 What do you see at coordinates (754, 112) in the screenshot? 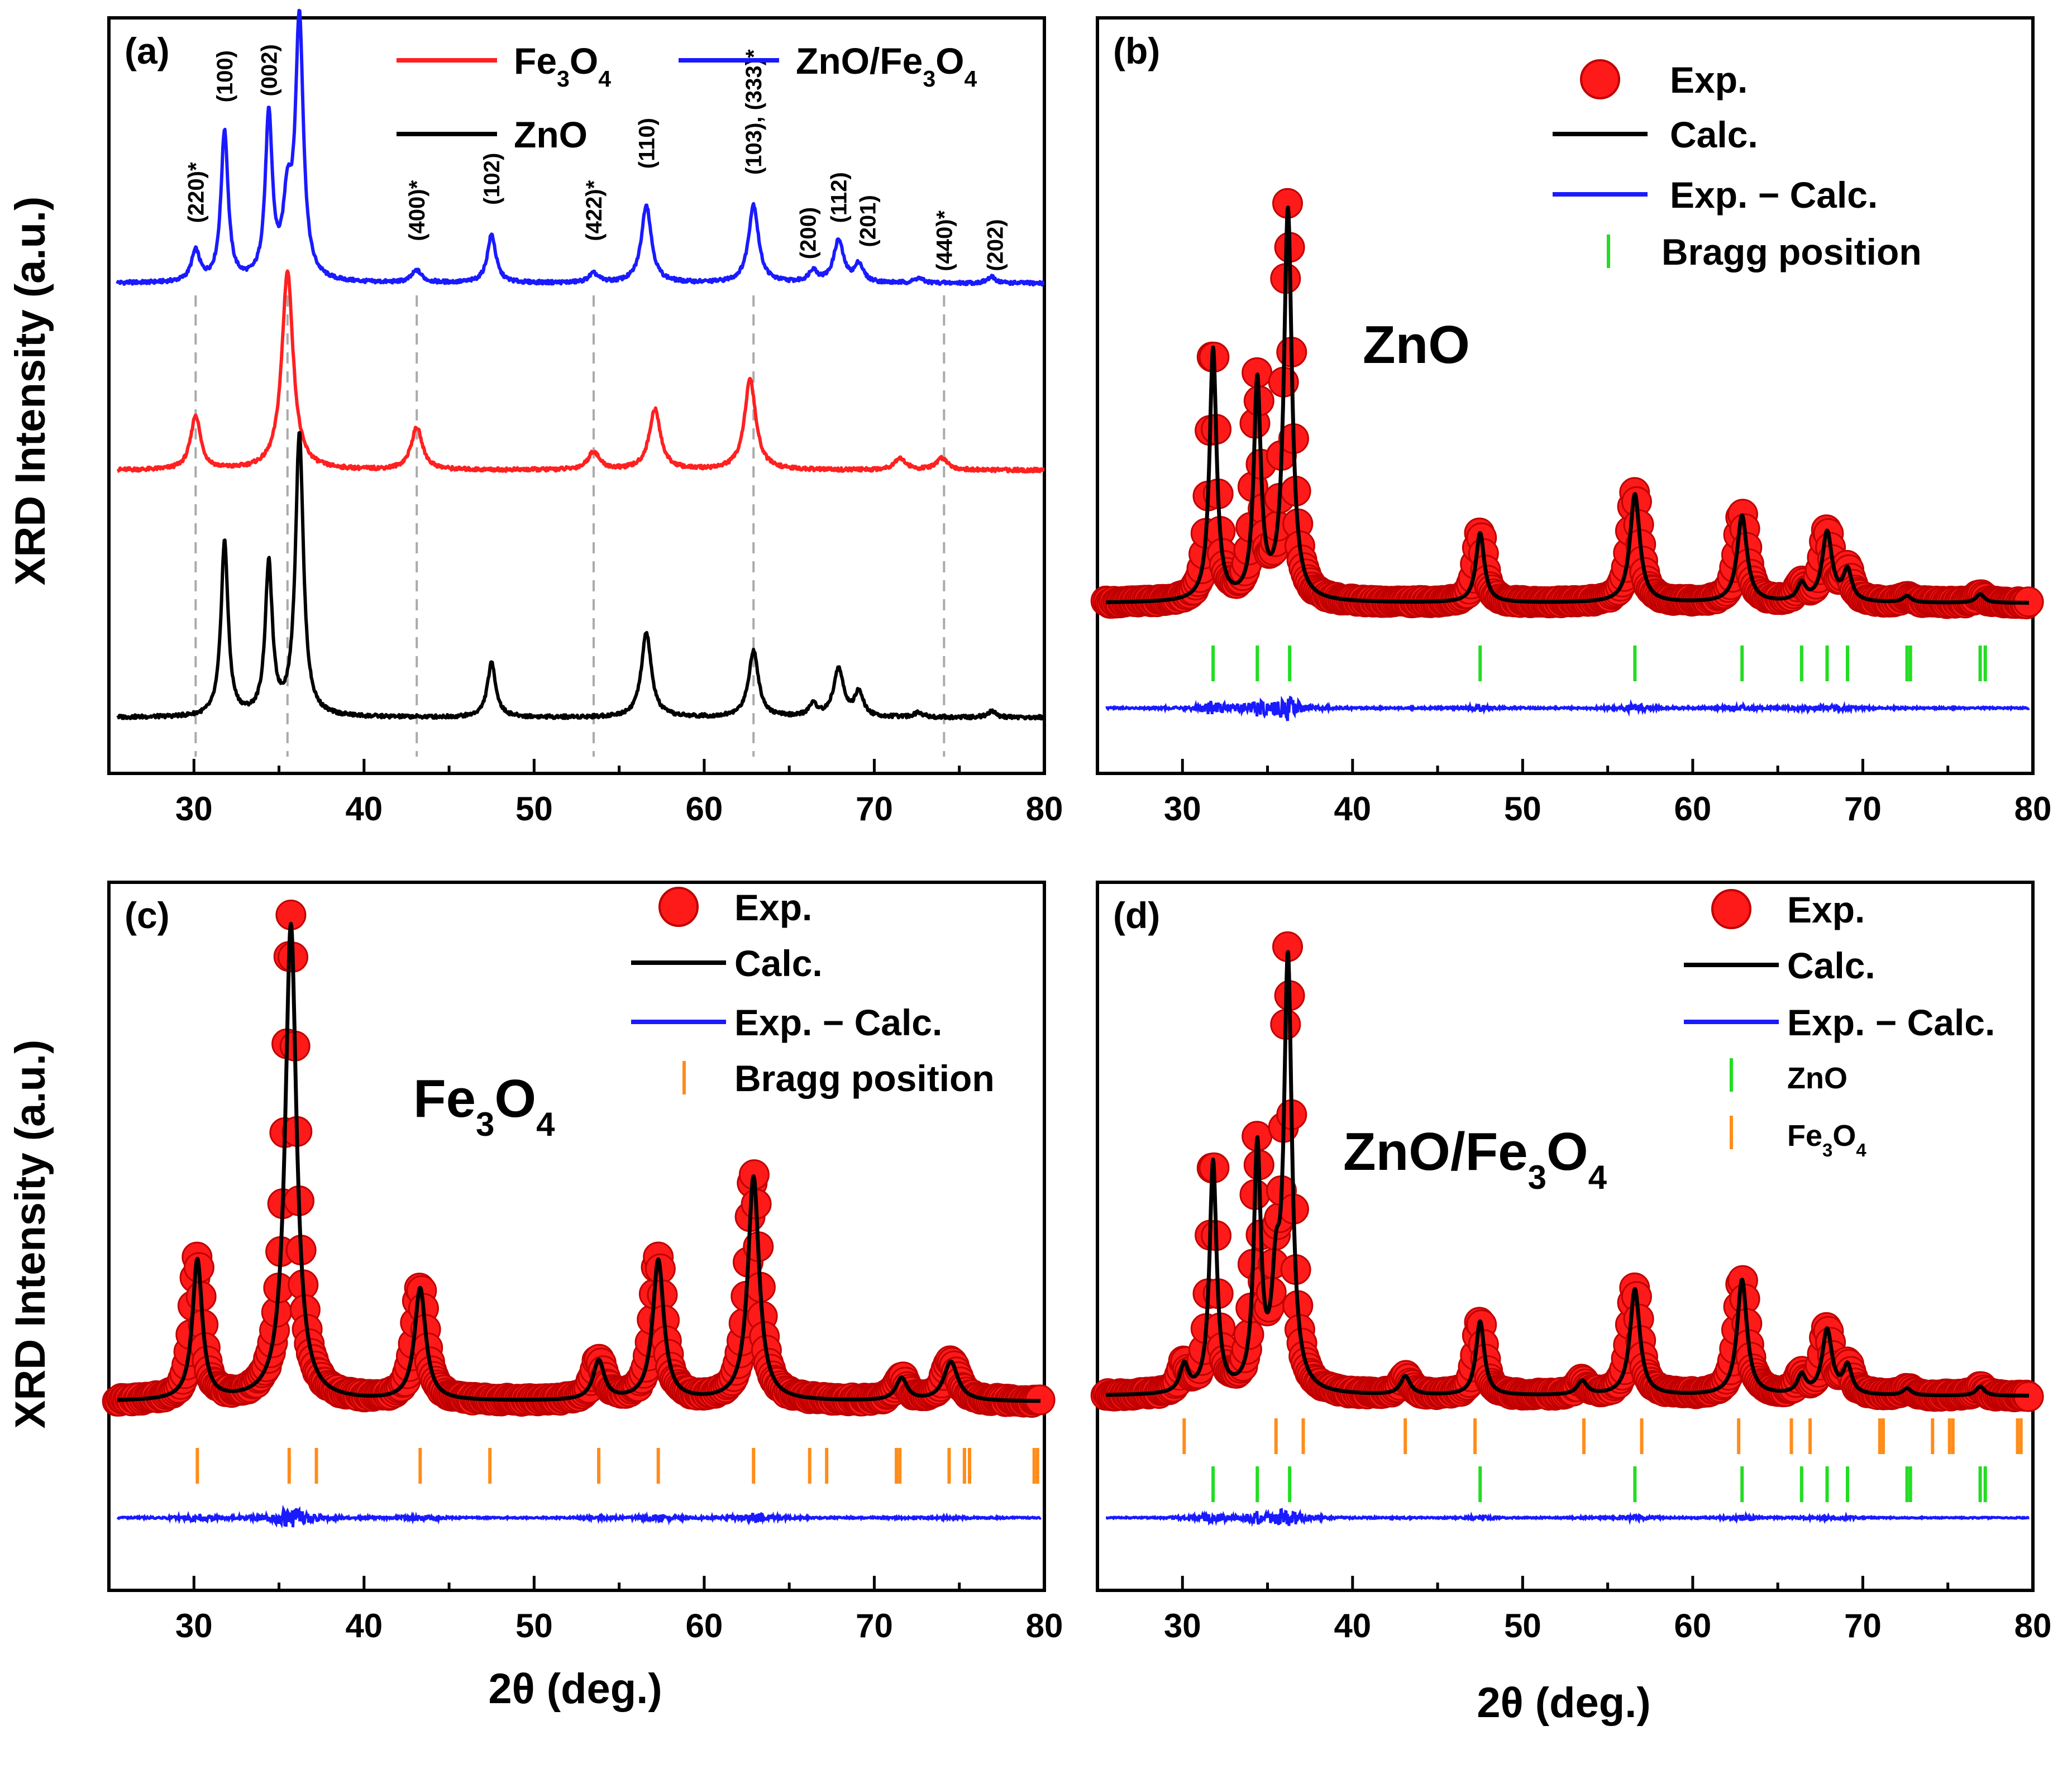
I see `hkl-label: (103), (333)*` at bounding box center [754, 112].